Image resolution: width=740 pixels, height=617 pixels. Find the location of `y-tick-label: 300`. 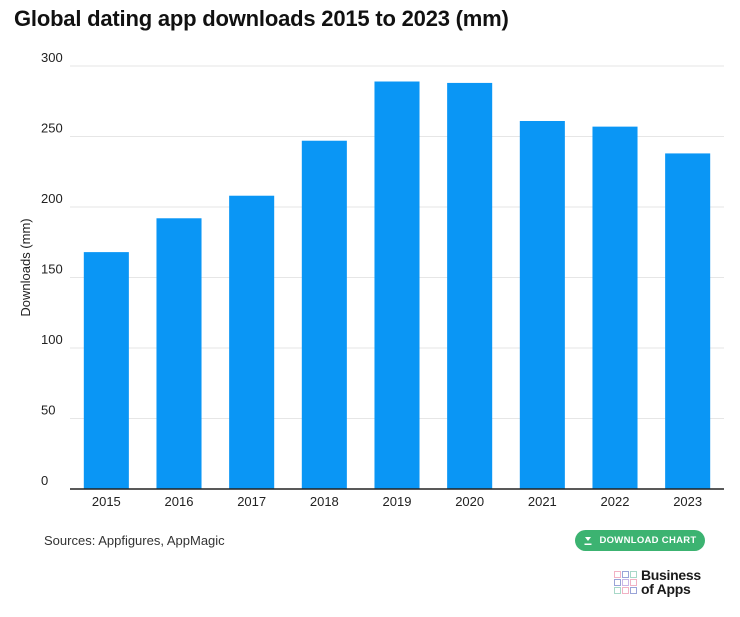

y-tick-label: 300 is located at coordinates (52, 57).